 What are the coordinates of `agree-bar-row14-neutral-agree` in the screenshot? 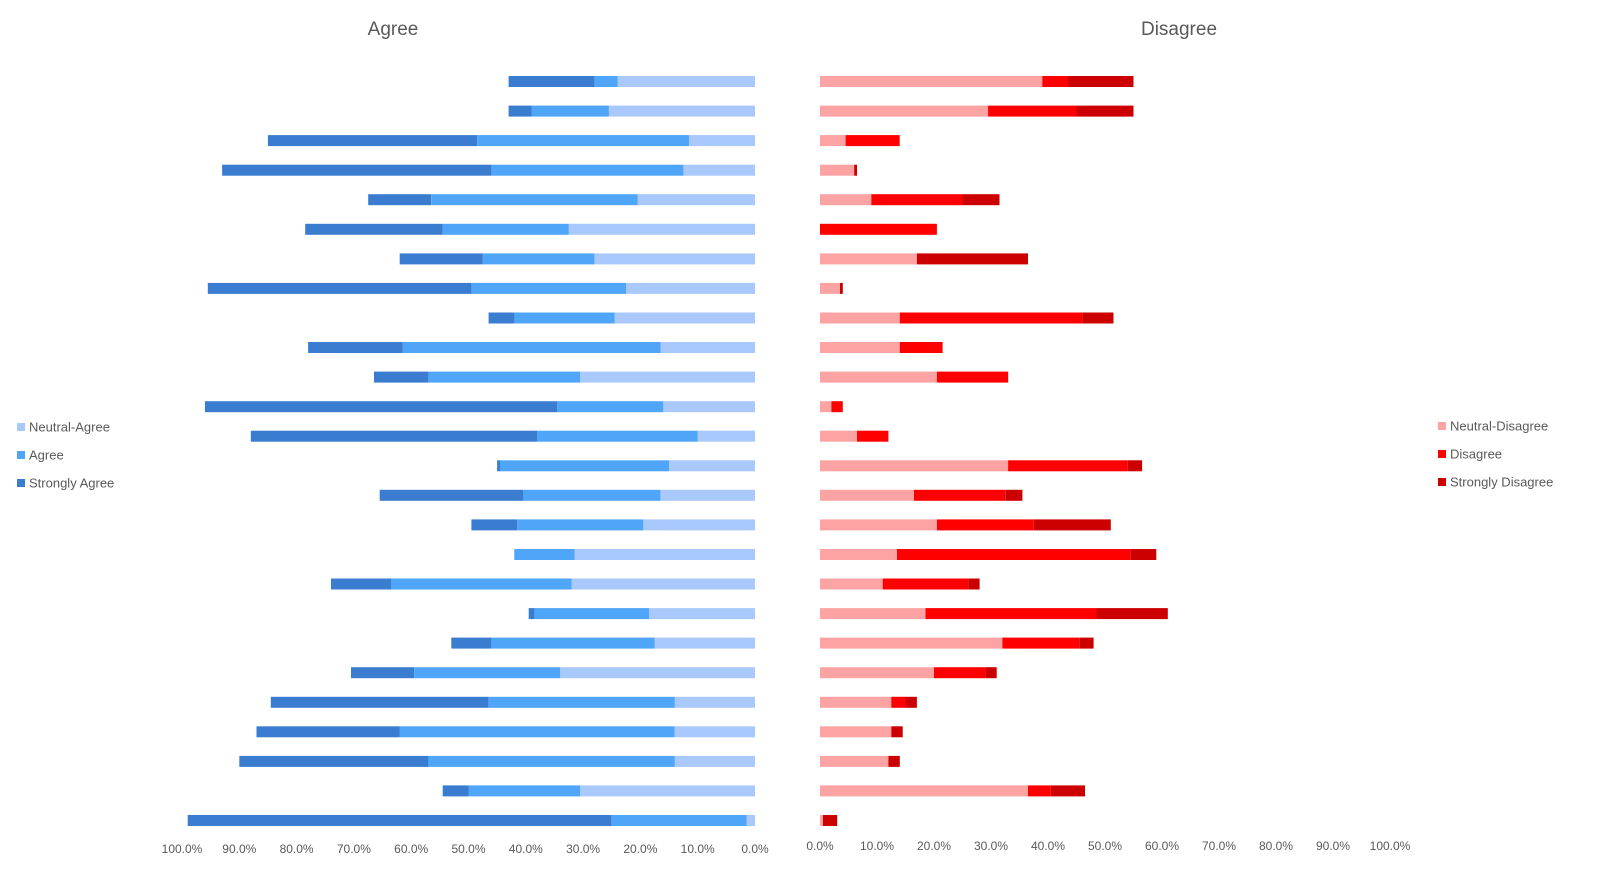 It's located at (712, 466).